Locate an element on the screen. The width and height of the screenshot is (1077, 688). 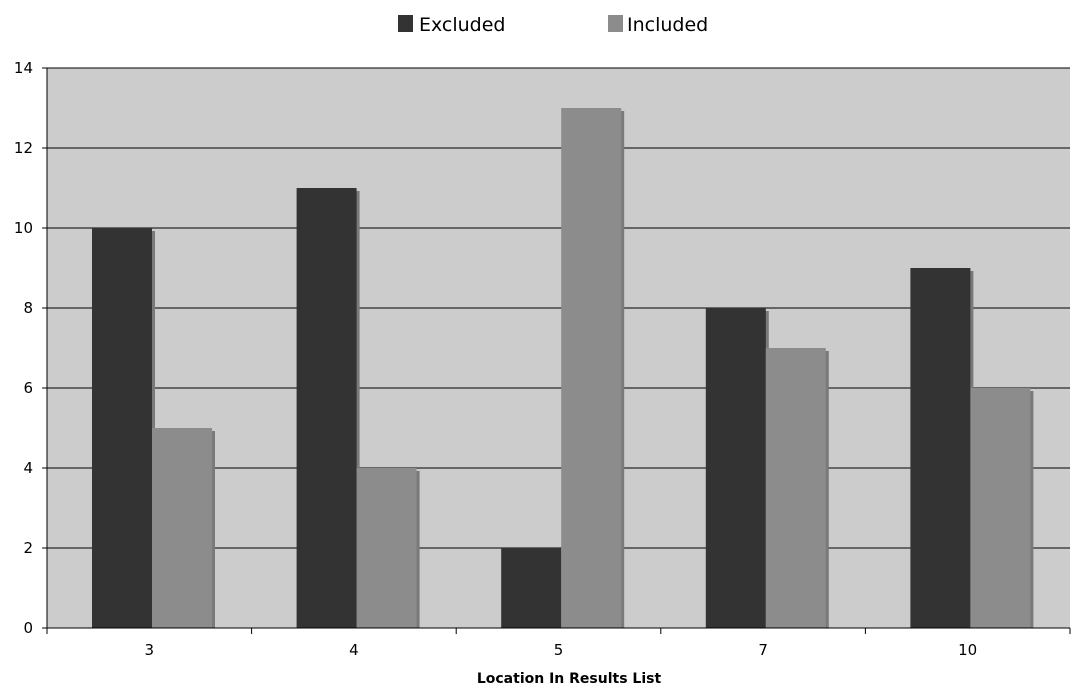
x-tick-label-10: 10 is located at coordinates (967, 650).